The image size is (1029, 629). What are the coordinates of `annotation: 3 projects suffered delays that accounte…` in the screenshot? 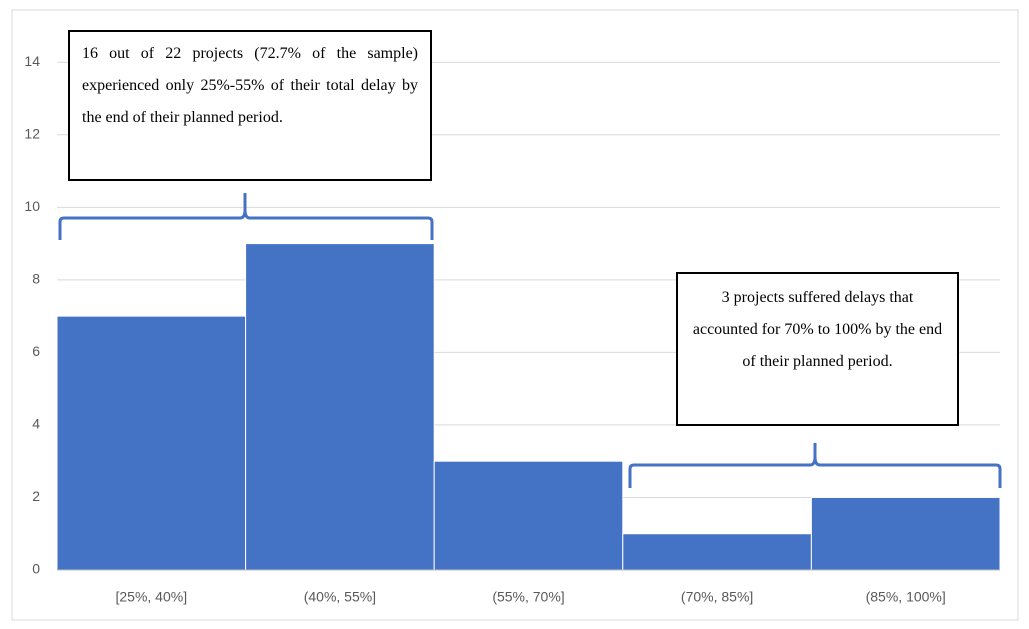 It's located at (817, 349).